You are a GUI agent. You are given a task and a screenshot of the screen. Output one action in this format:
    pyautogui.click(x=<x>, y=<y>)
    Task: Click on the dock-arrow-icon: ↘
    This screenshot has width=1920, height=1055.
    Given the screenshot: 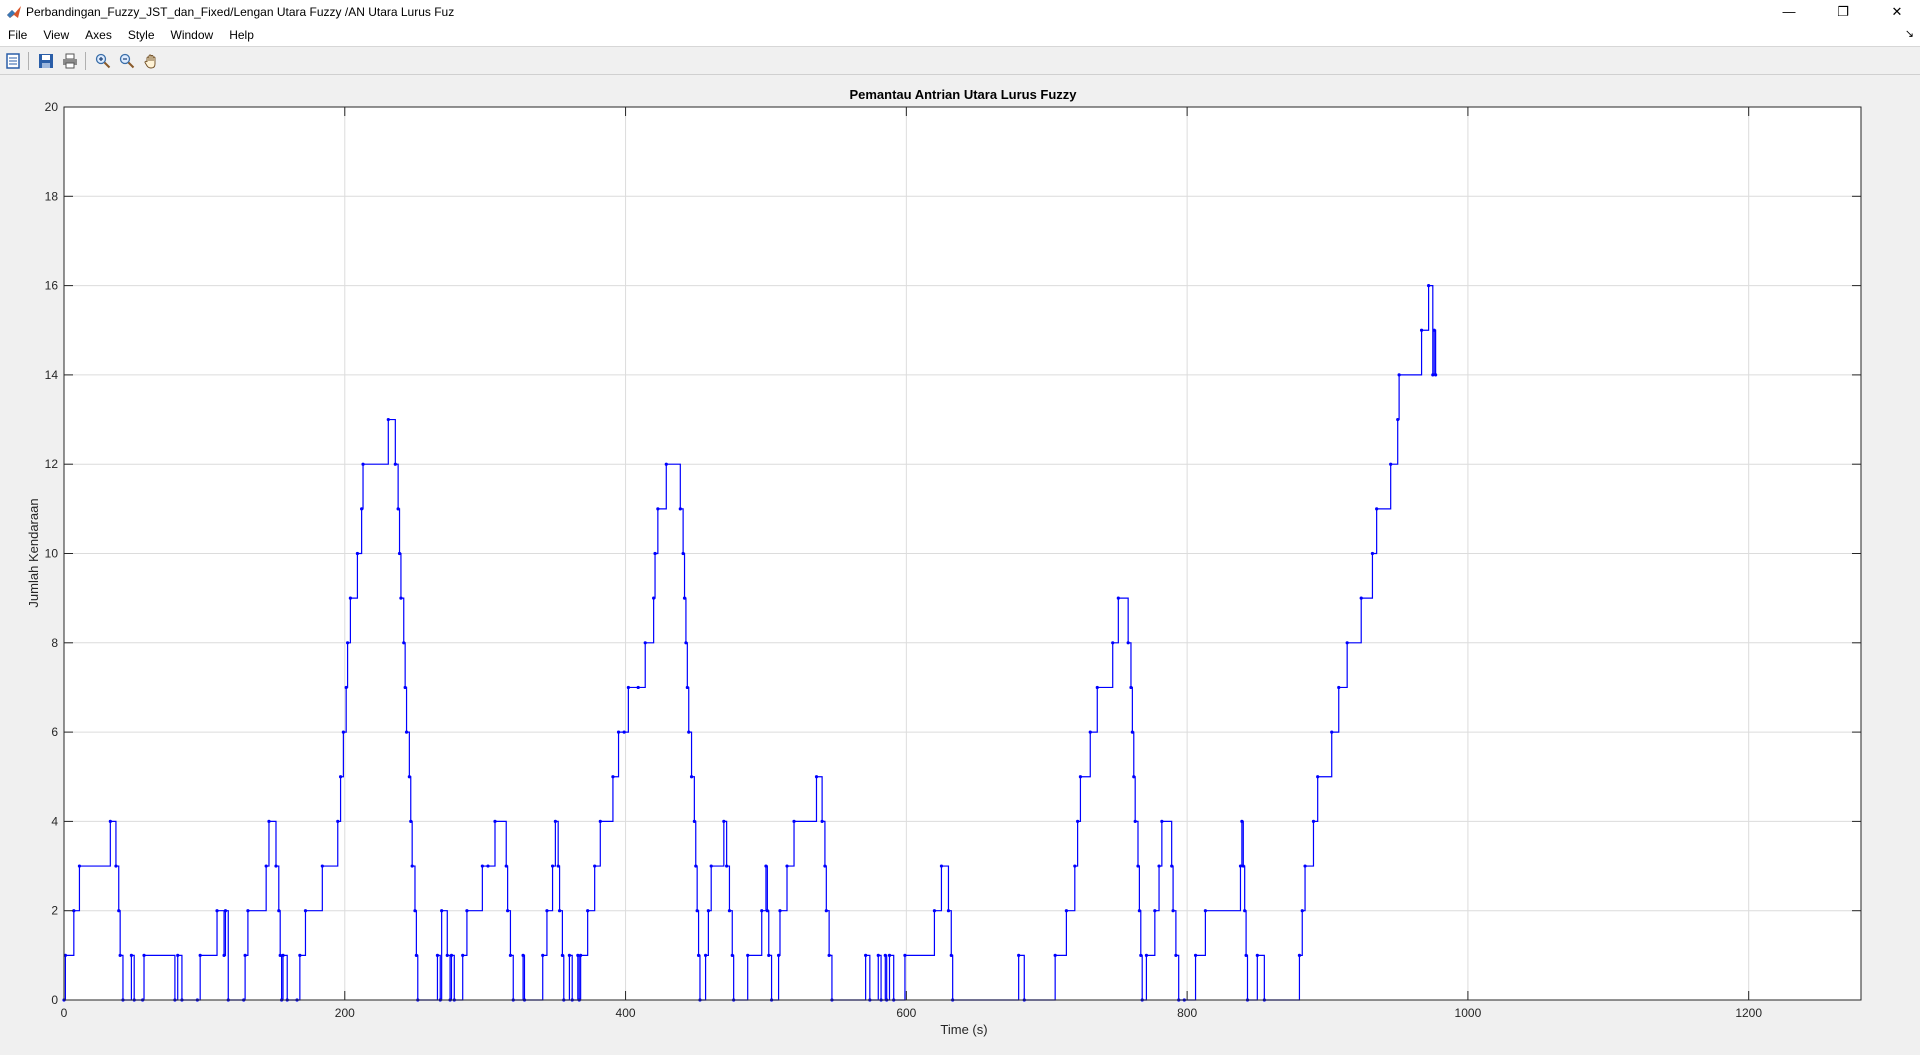 What is the action you would take?
    pyautogui.click(x=1909, y=34)
    